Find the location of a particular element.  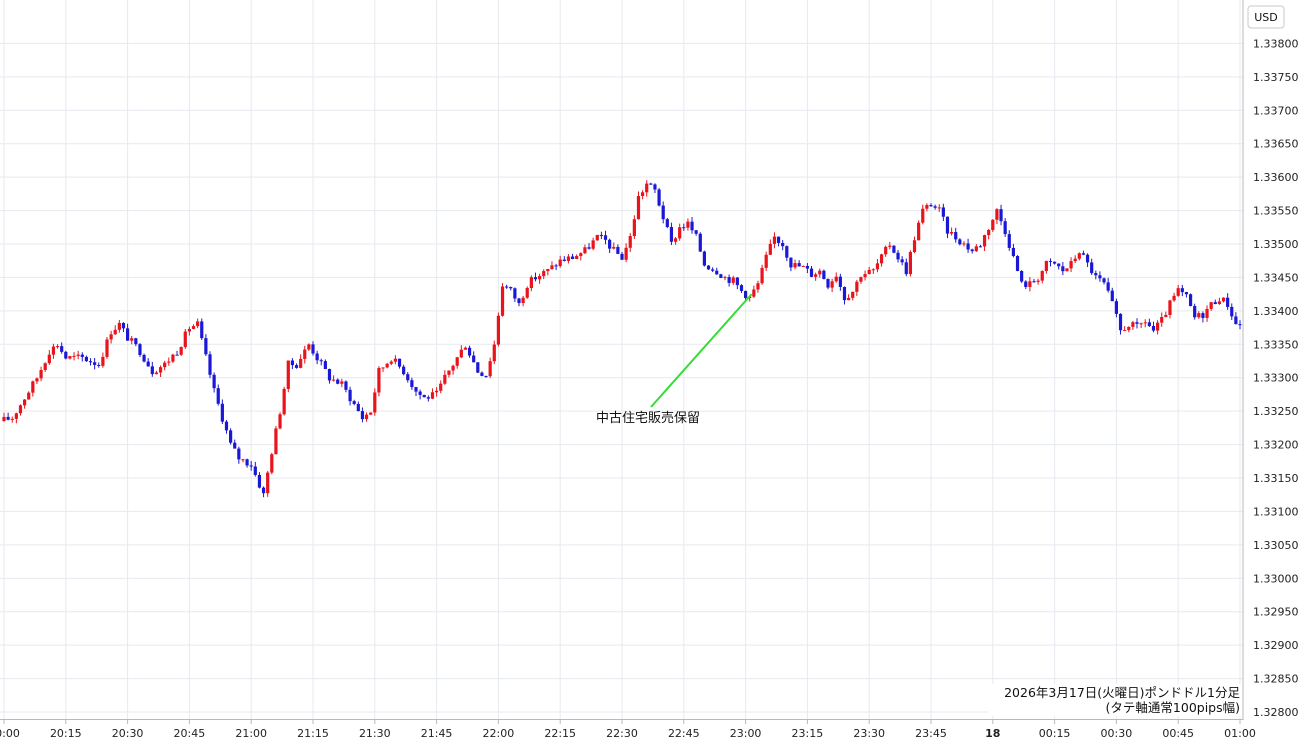

y-tick-label: 1.33350 is located at coordinates (1276, 344).